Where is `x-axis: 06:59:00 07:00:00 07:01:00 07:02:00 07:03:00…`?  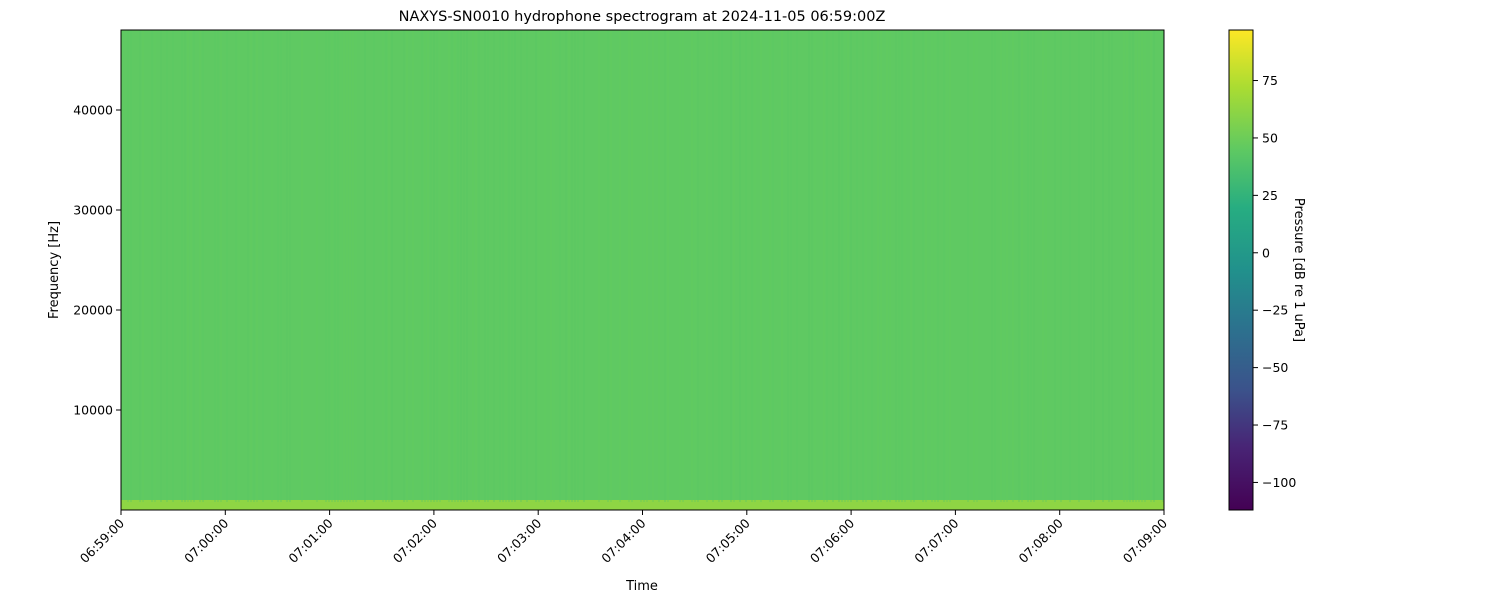 x-axis: 06:59:00 07:00:00 07:01:00 07:02:00 07:03:00… is located at coordinates (623, 538).